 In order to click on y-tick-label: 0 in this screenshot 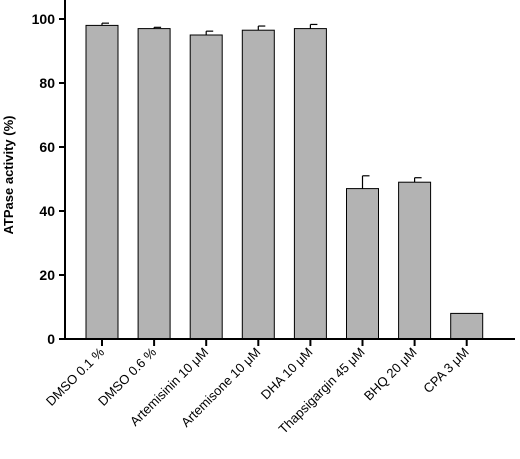, I will do `click(51, 339)`.